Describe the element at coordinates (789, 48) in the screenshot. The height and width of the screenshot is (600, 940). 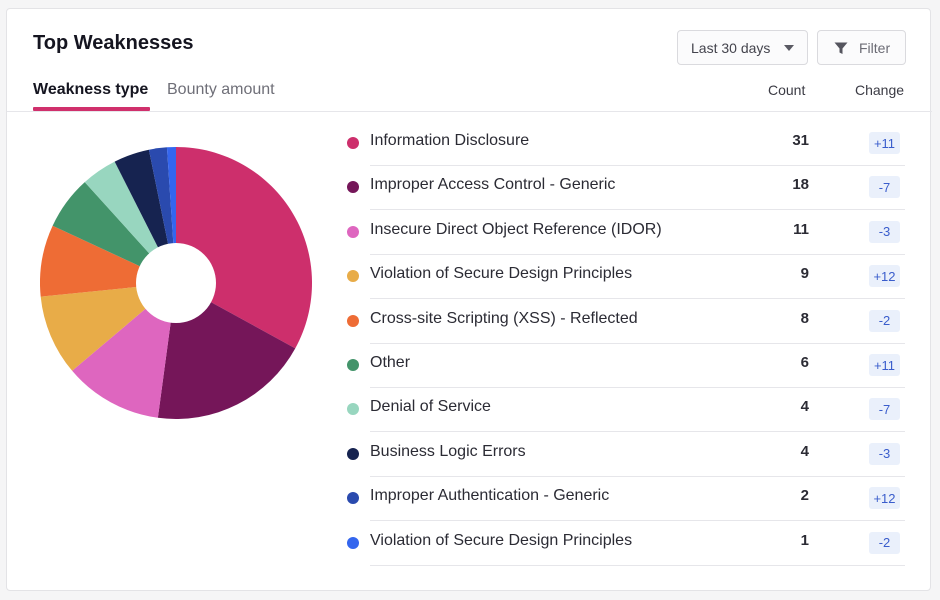
I see `caret-down-icon` at that location.